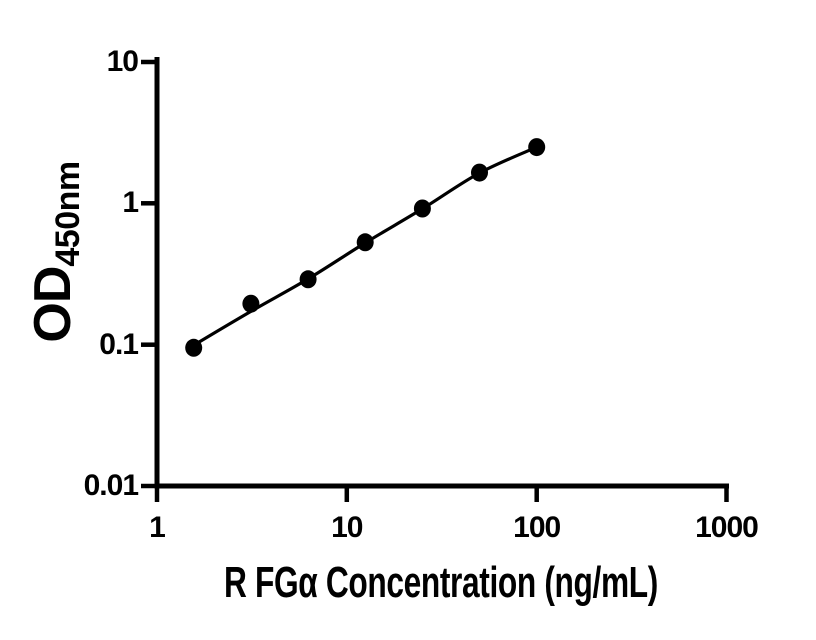 The width and height of the screenshot is (816, 640). I want to click on x-tick-label: 1000, so click(727, 527).